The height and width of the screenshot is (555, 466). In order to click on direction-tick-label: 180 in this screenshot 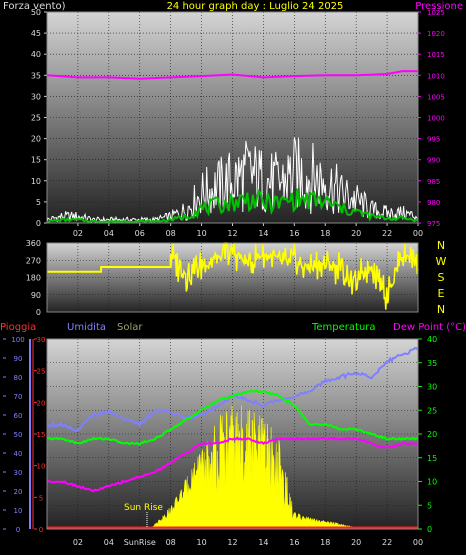, I will do `click(33, 278)`.